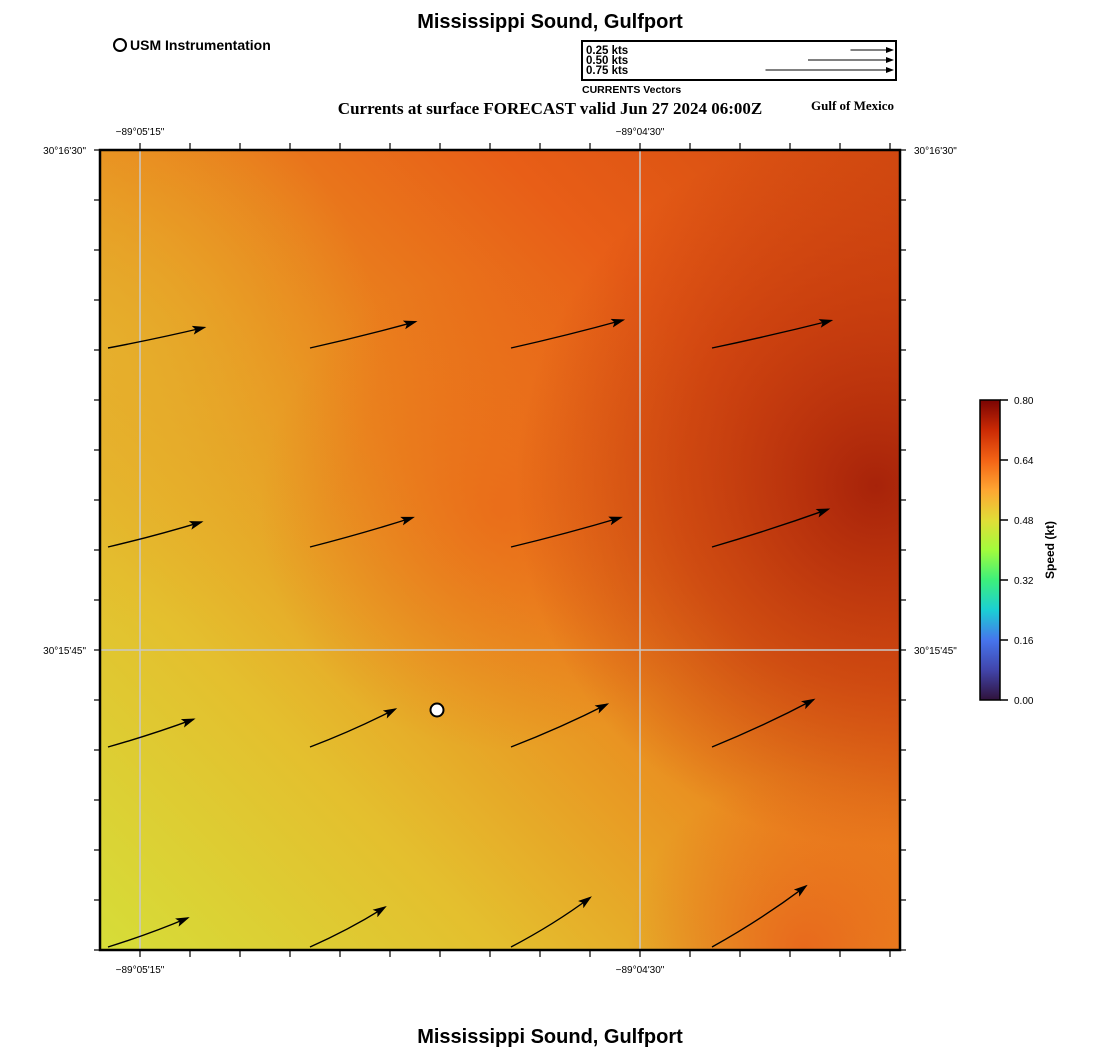 This screenshot has height=1050, width=1100. I want to click on colorbar-tick-2: 0.48, so click(1024, 521).